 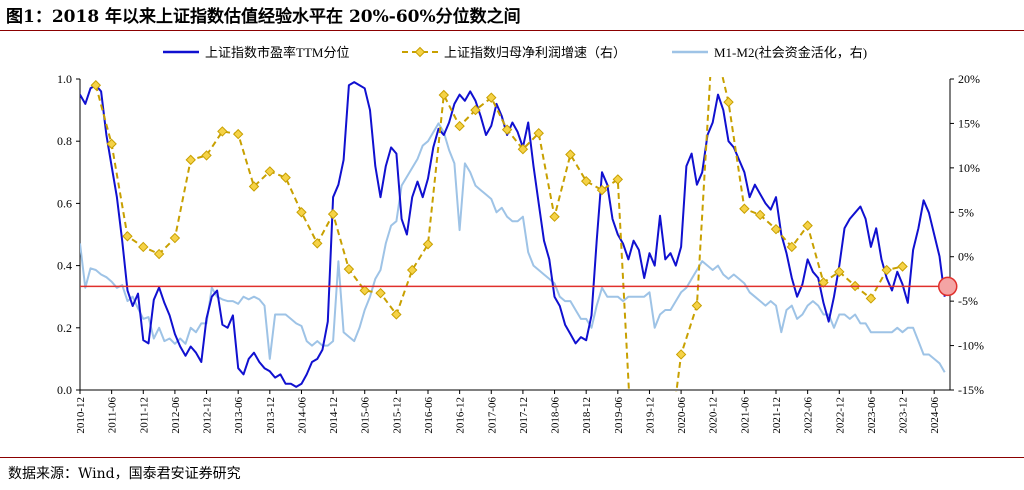 I want to click on figure-title: 图1：2018 年以来上证指数估值经验水平在 20%-60%分位数之间, so click(x=263, y=17).